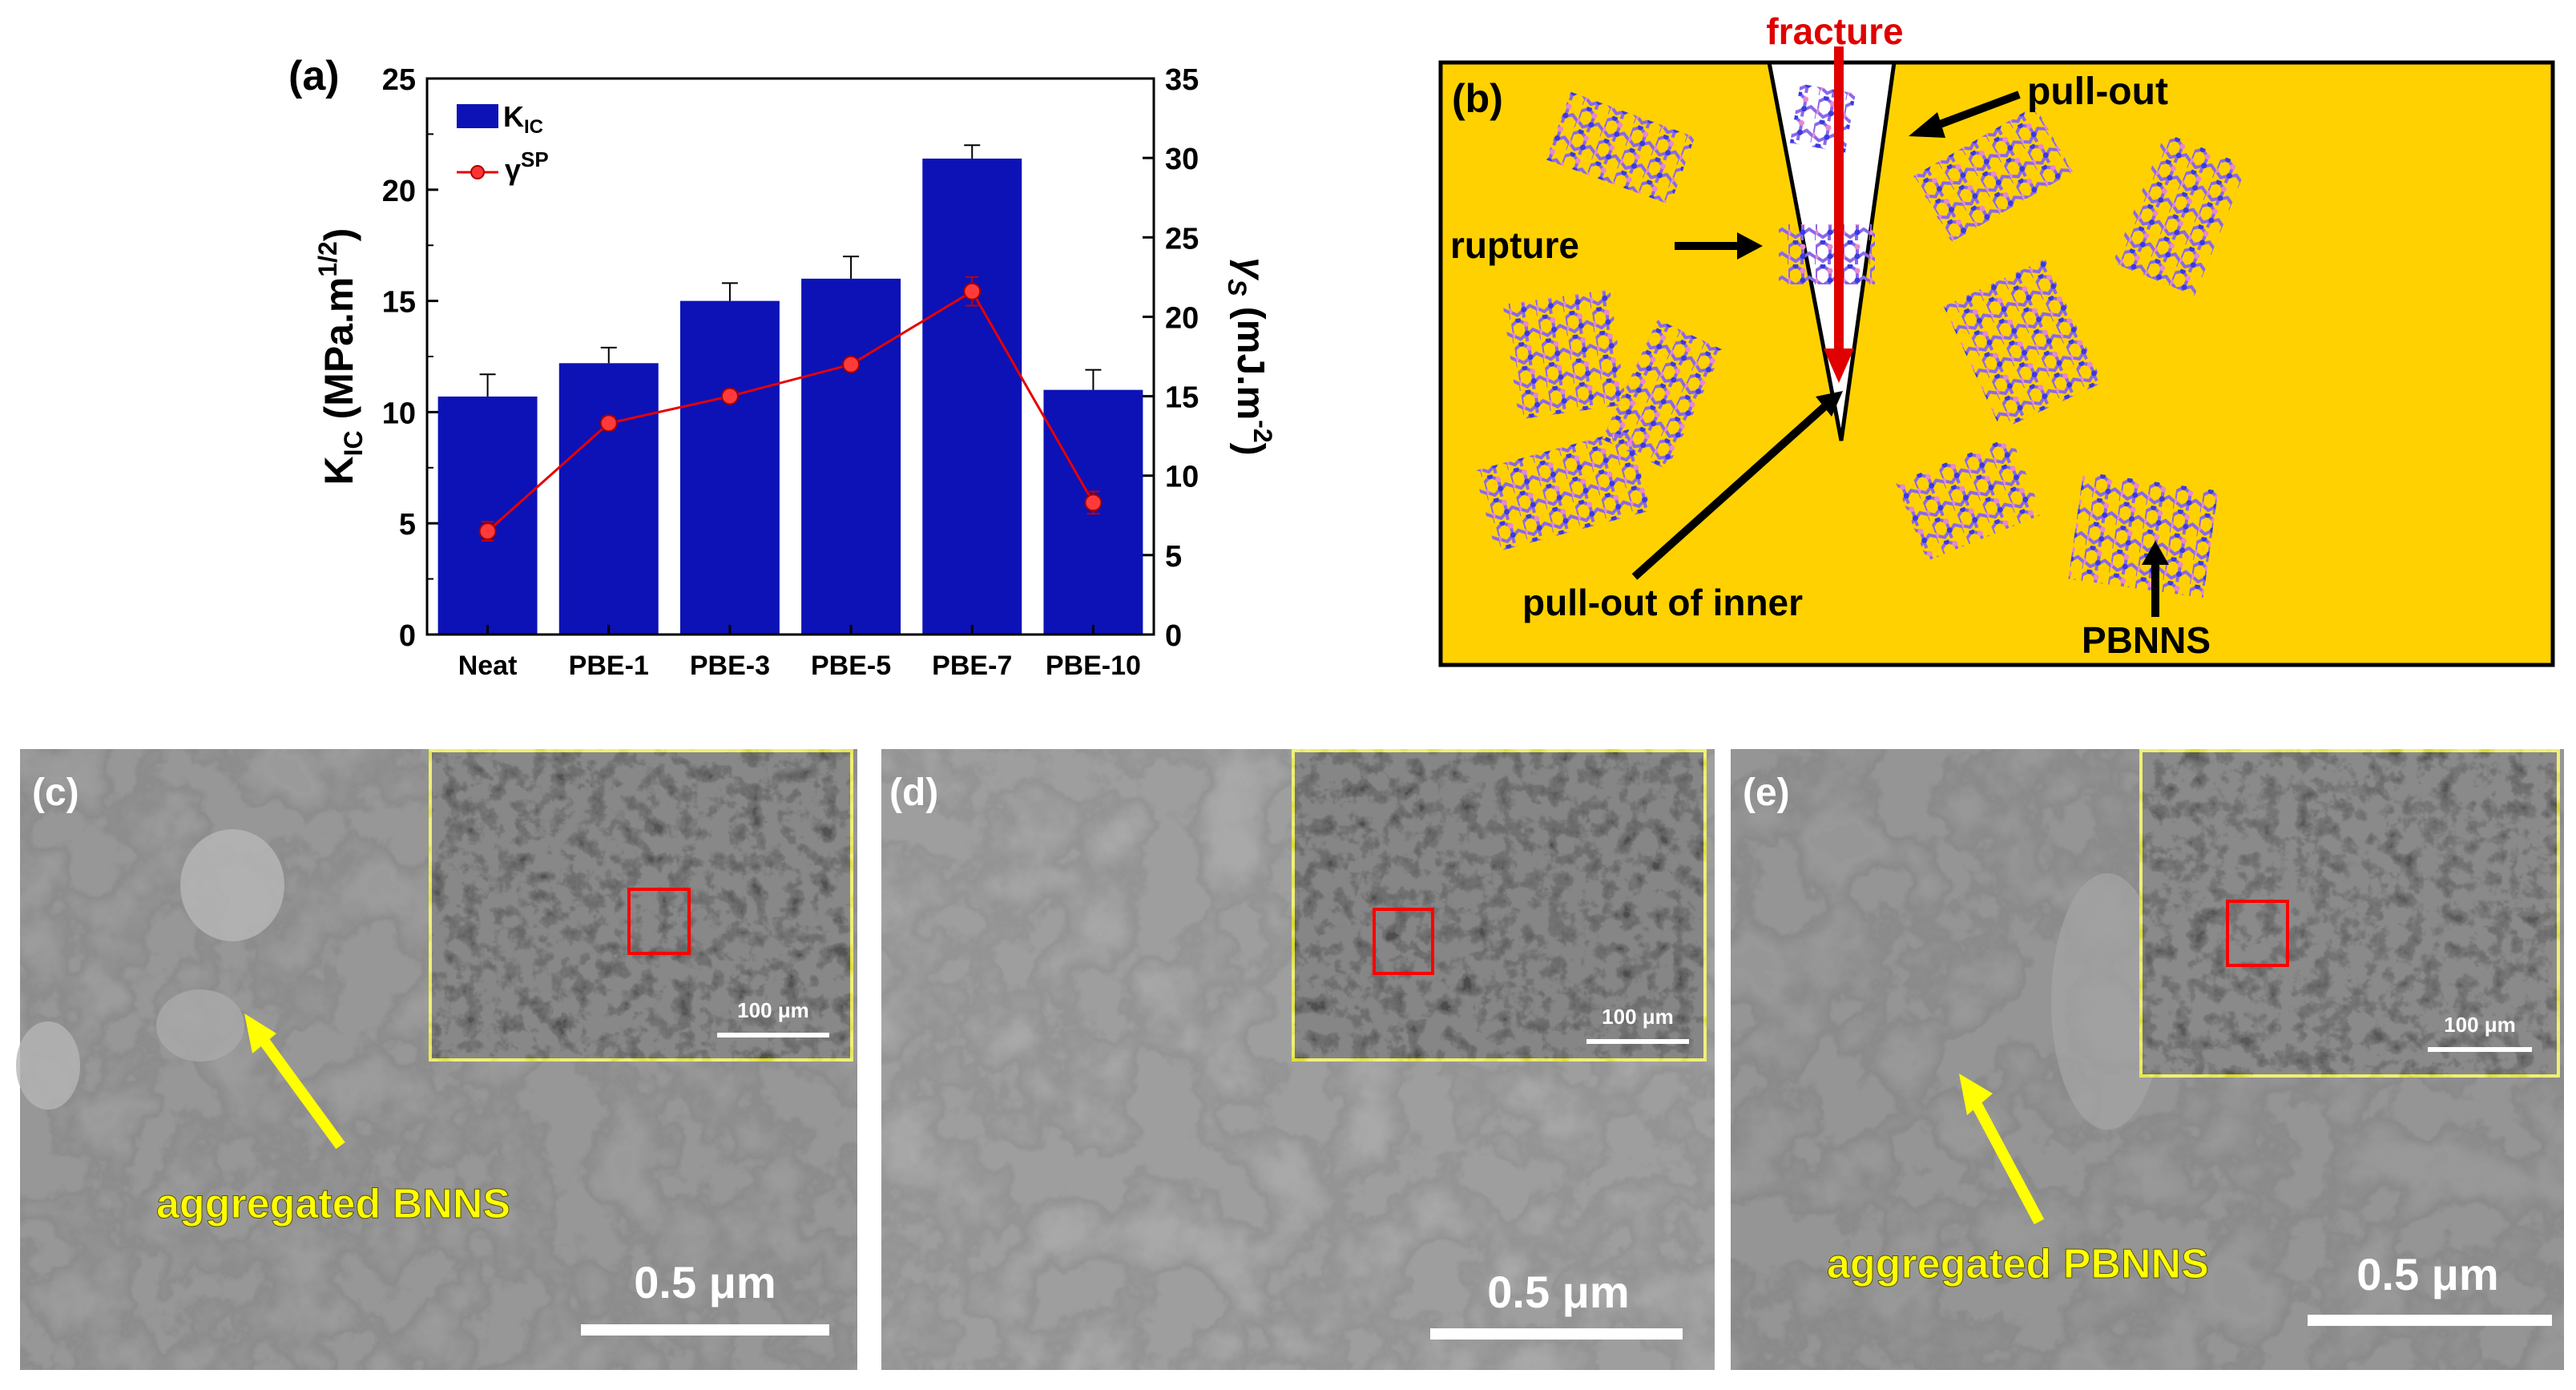 The height and width of the screenshot is (1390, 2576). I want to click on y-tick-label: 5, so click(407, 525).